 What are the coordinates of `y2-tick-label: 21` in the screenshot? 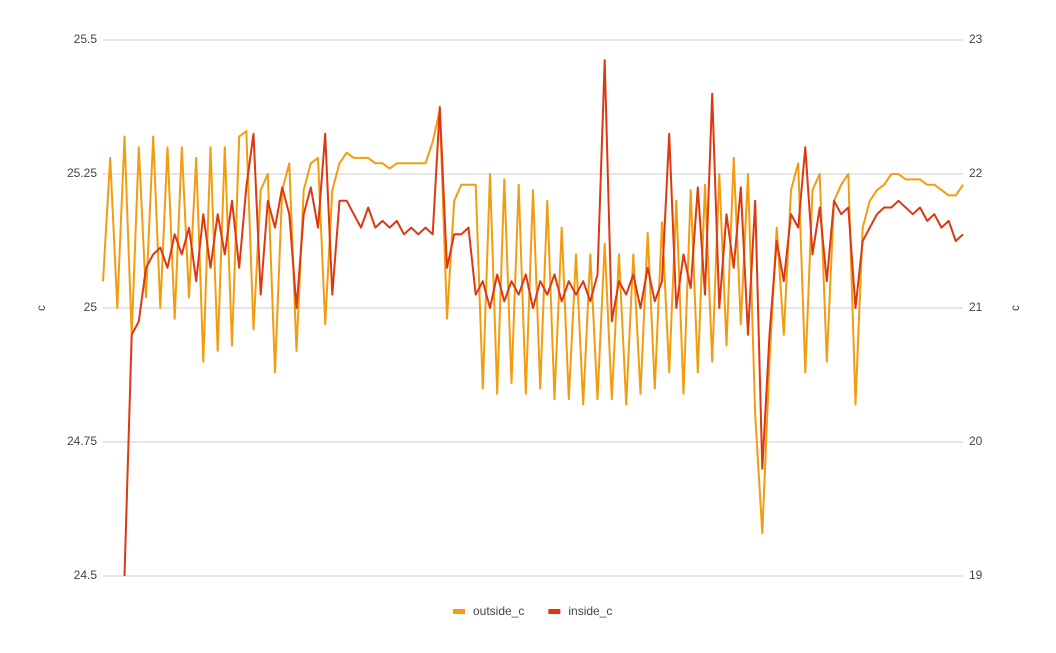 It's located at (976, 307).